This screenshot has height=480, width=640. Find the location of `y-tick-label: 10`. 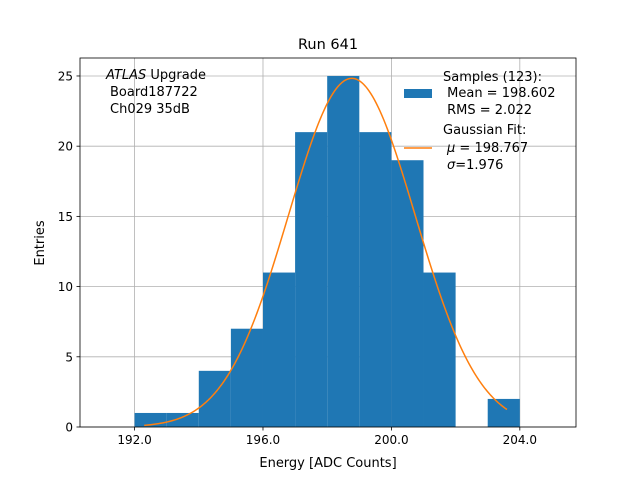

y-tick-label: 10 is located at coordinates (65, 287).